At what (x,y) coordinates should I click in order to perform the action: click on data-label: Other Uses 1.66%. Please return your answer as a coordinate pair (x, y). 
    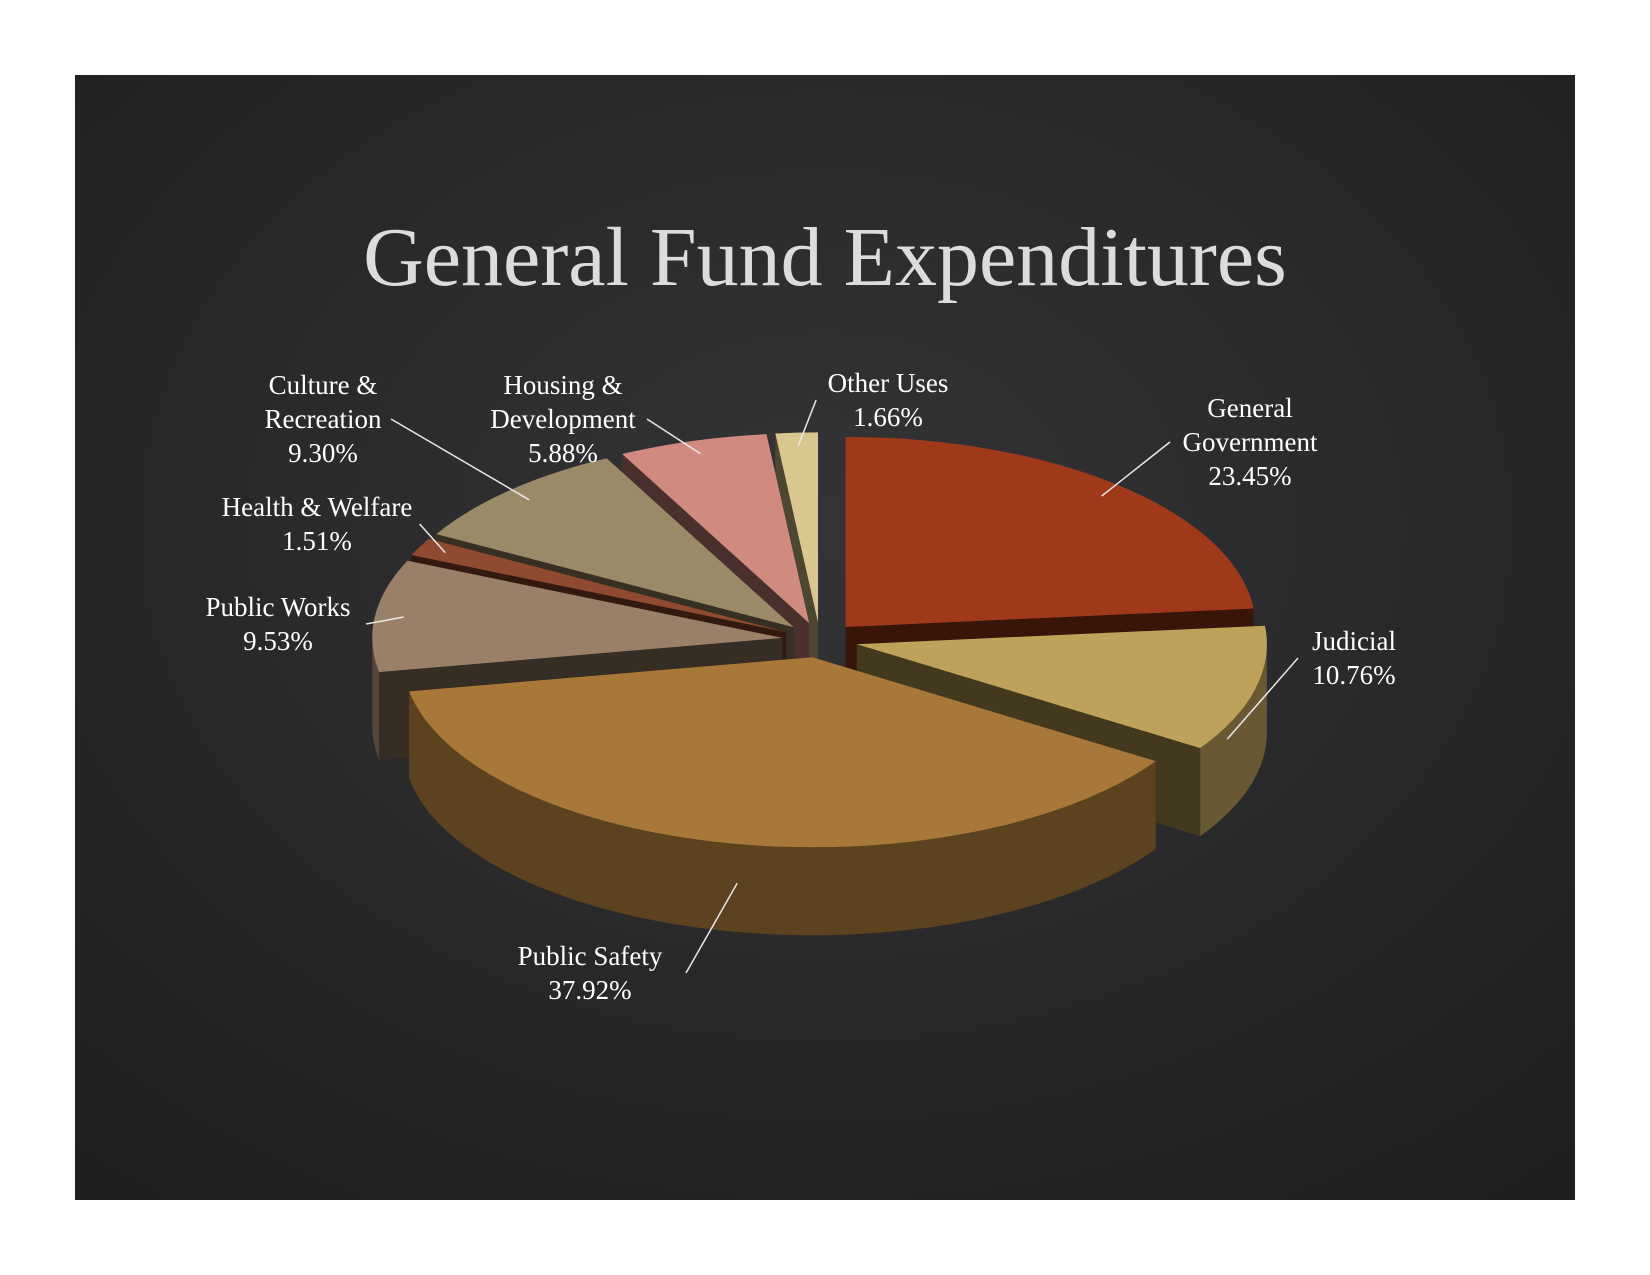
    Looking at the image, I should click on (888, 400).